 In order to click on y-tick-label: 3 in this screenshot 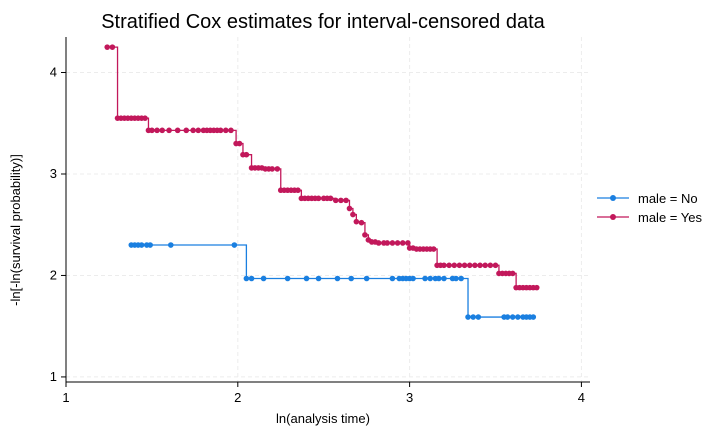, I will do `click(53, 173)`.